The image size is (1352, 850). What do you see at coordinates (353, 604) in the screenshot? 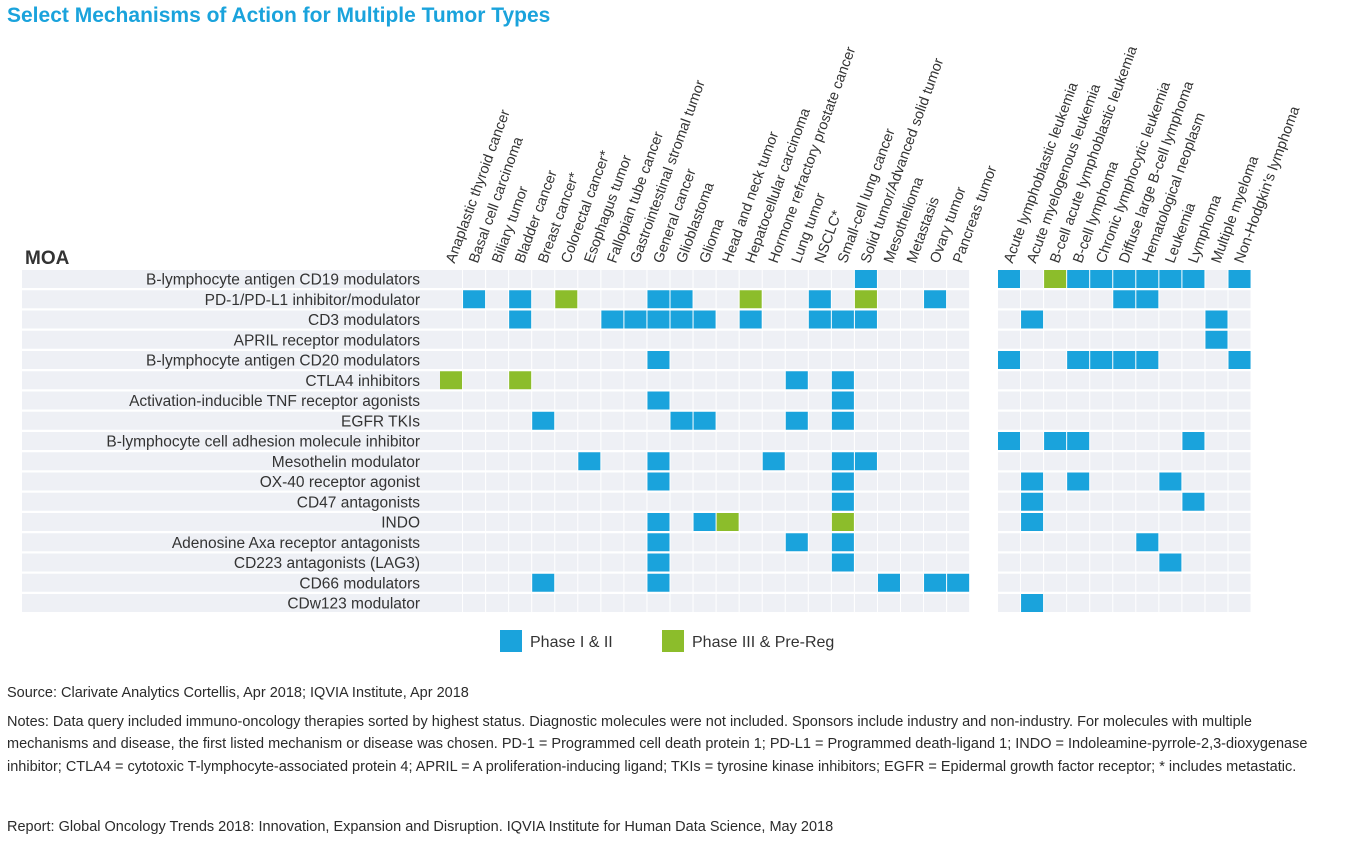
I see `row-label: CDw123 modulator` at bounding box center [353, 604].